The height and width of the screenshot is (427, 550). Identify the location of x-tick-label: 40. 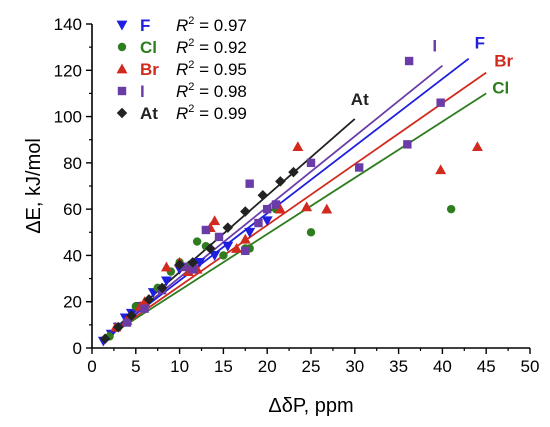
(442, 366).